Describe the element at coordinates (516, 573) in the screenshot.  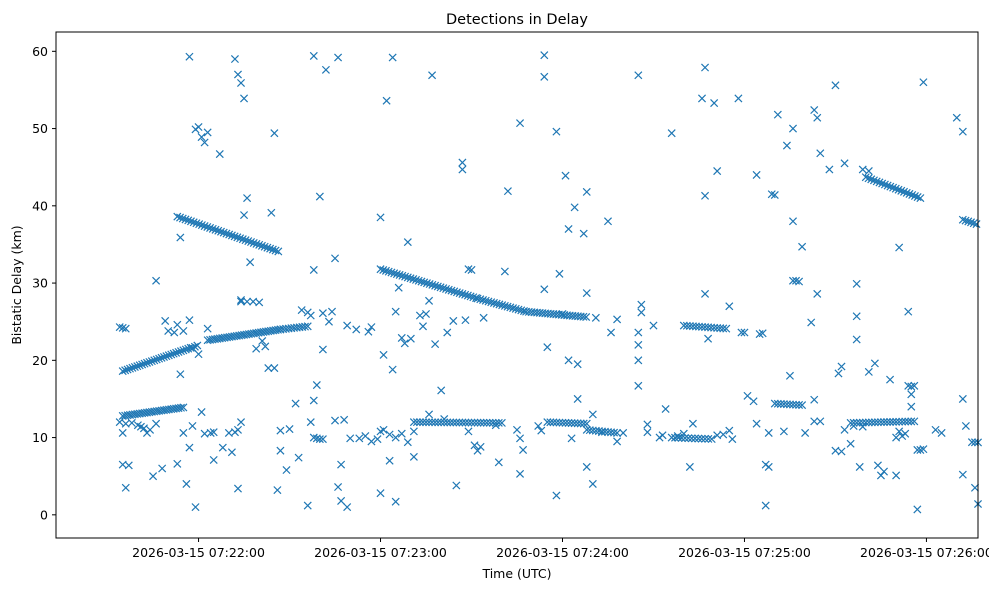
I see `x-axis-label: Time (UTC)` at that location.